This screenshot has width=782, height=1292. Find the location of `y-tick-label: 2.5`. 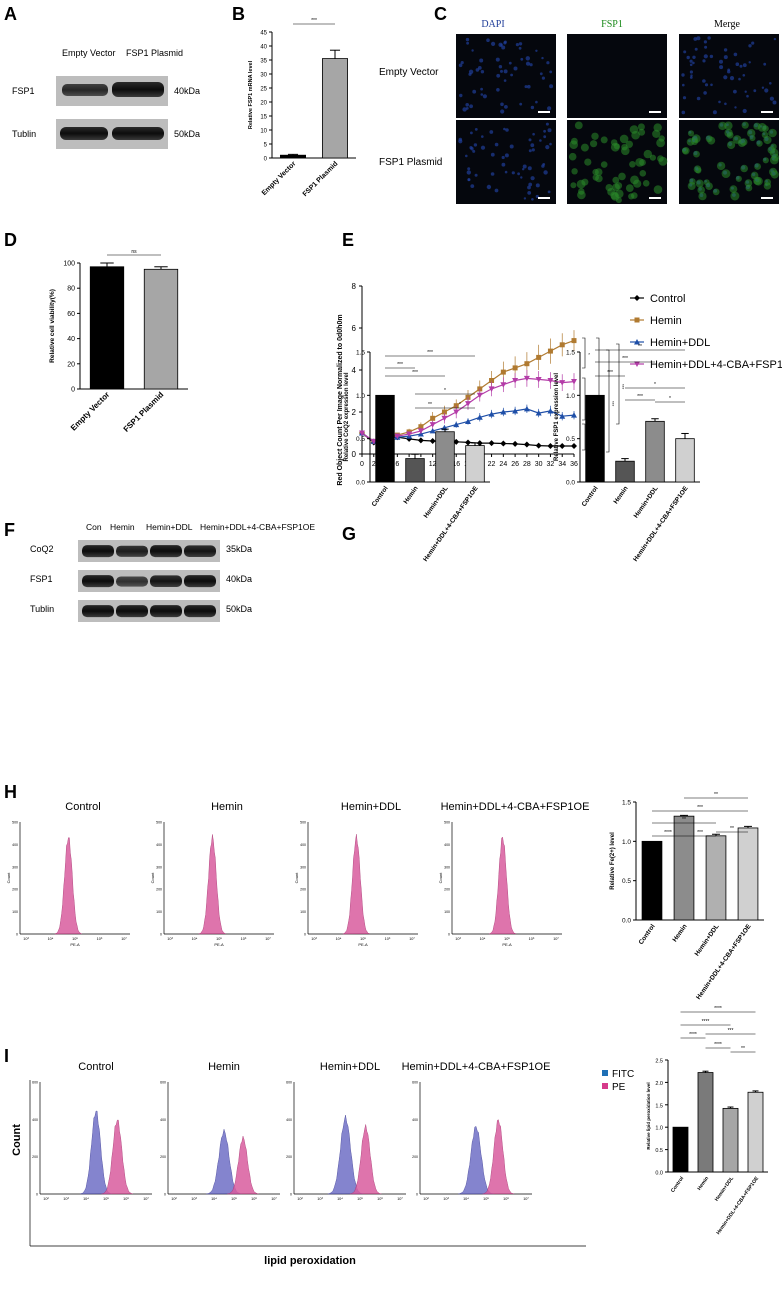

y-tick-label: 2.5 is located at coordinates (659, 1062).